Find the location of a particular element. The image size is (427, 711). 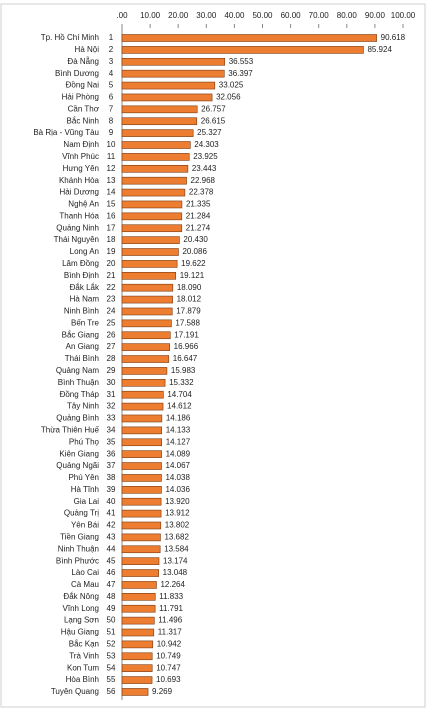

rank-label: 4 is located at coordinates (111, 73).